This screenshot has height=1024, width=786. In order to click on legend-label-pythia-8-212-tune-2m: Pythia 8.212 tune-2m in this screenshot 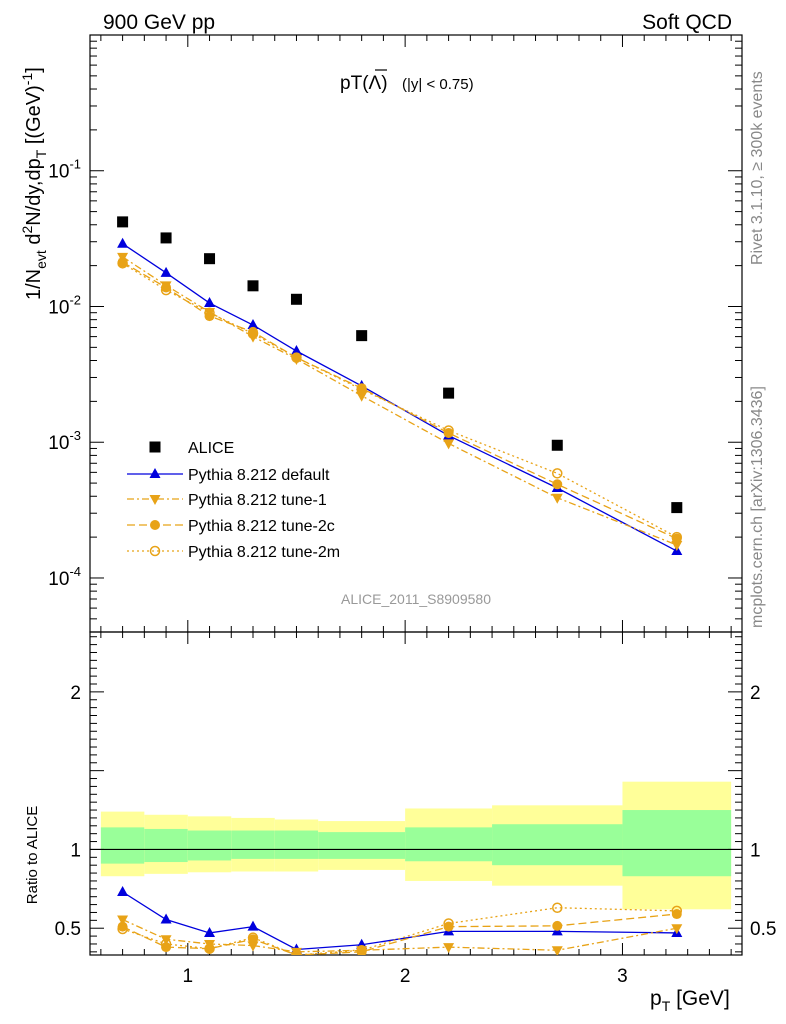, I will do `click(264, 552)`.